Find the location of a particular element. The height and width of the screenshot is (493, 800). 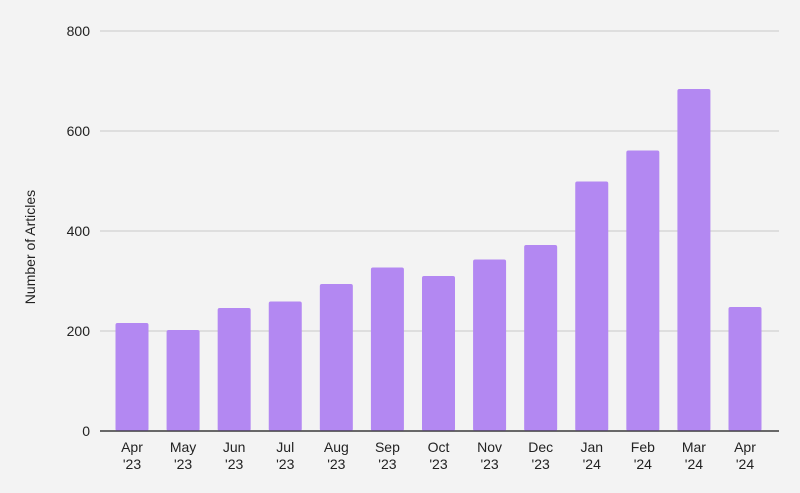

x-tick-label: Nov '23 is located at coordinates (489, 455).